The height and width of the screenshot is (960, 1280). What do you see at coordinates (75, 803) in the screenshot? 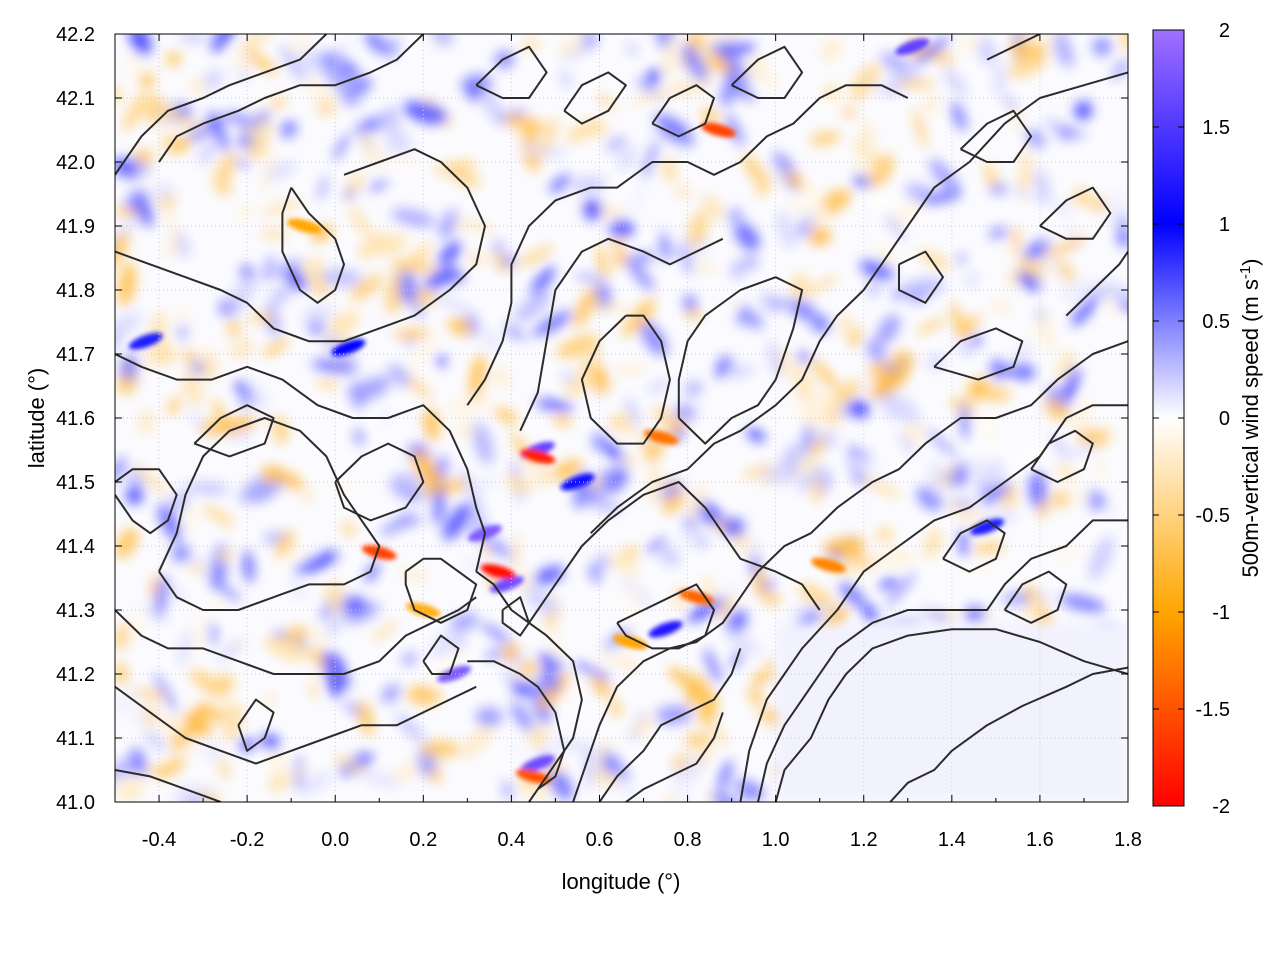
I see `y-tick-label: 41.0` at bounding box center [75, 803].